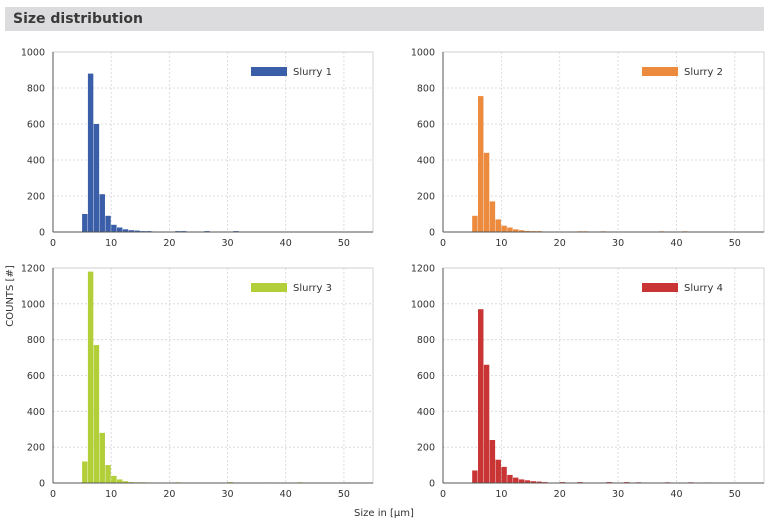  I want to click on legend-label: Slurry 1, so click(312, 72).